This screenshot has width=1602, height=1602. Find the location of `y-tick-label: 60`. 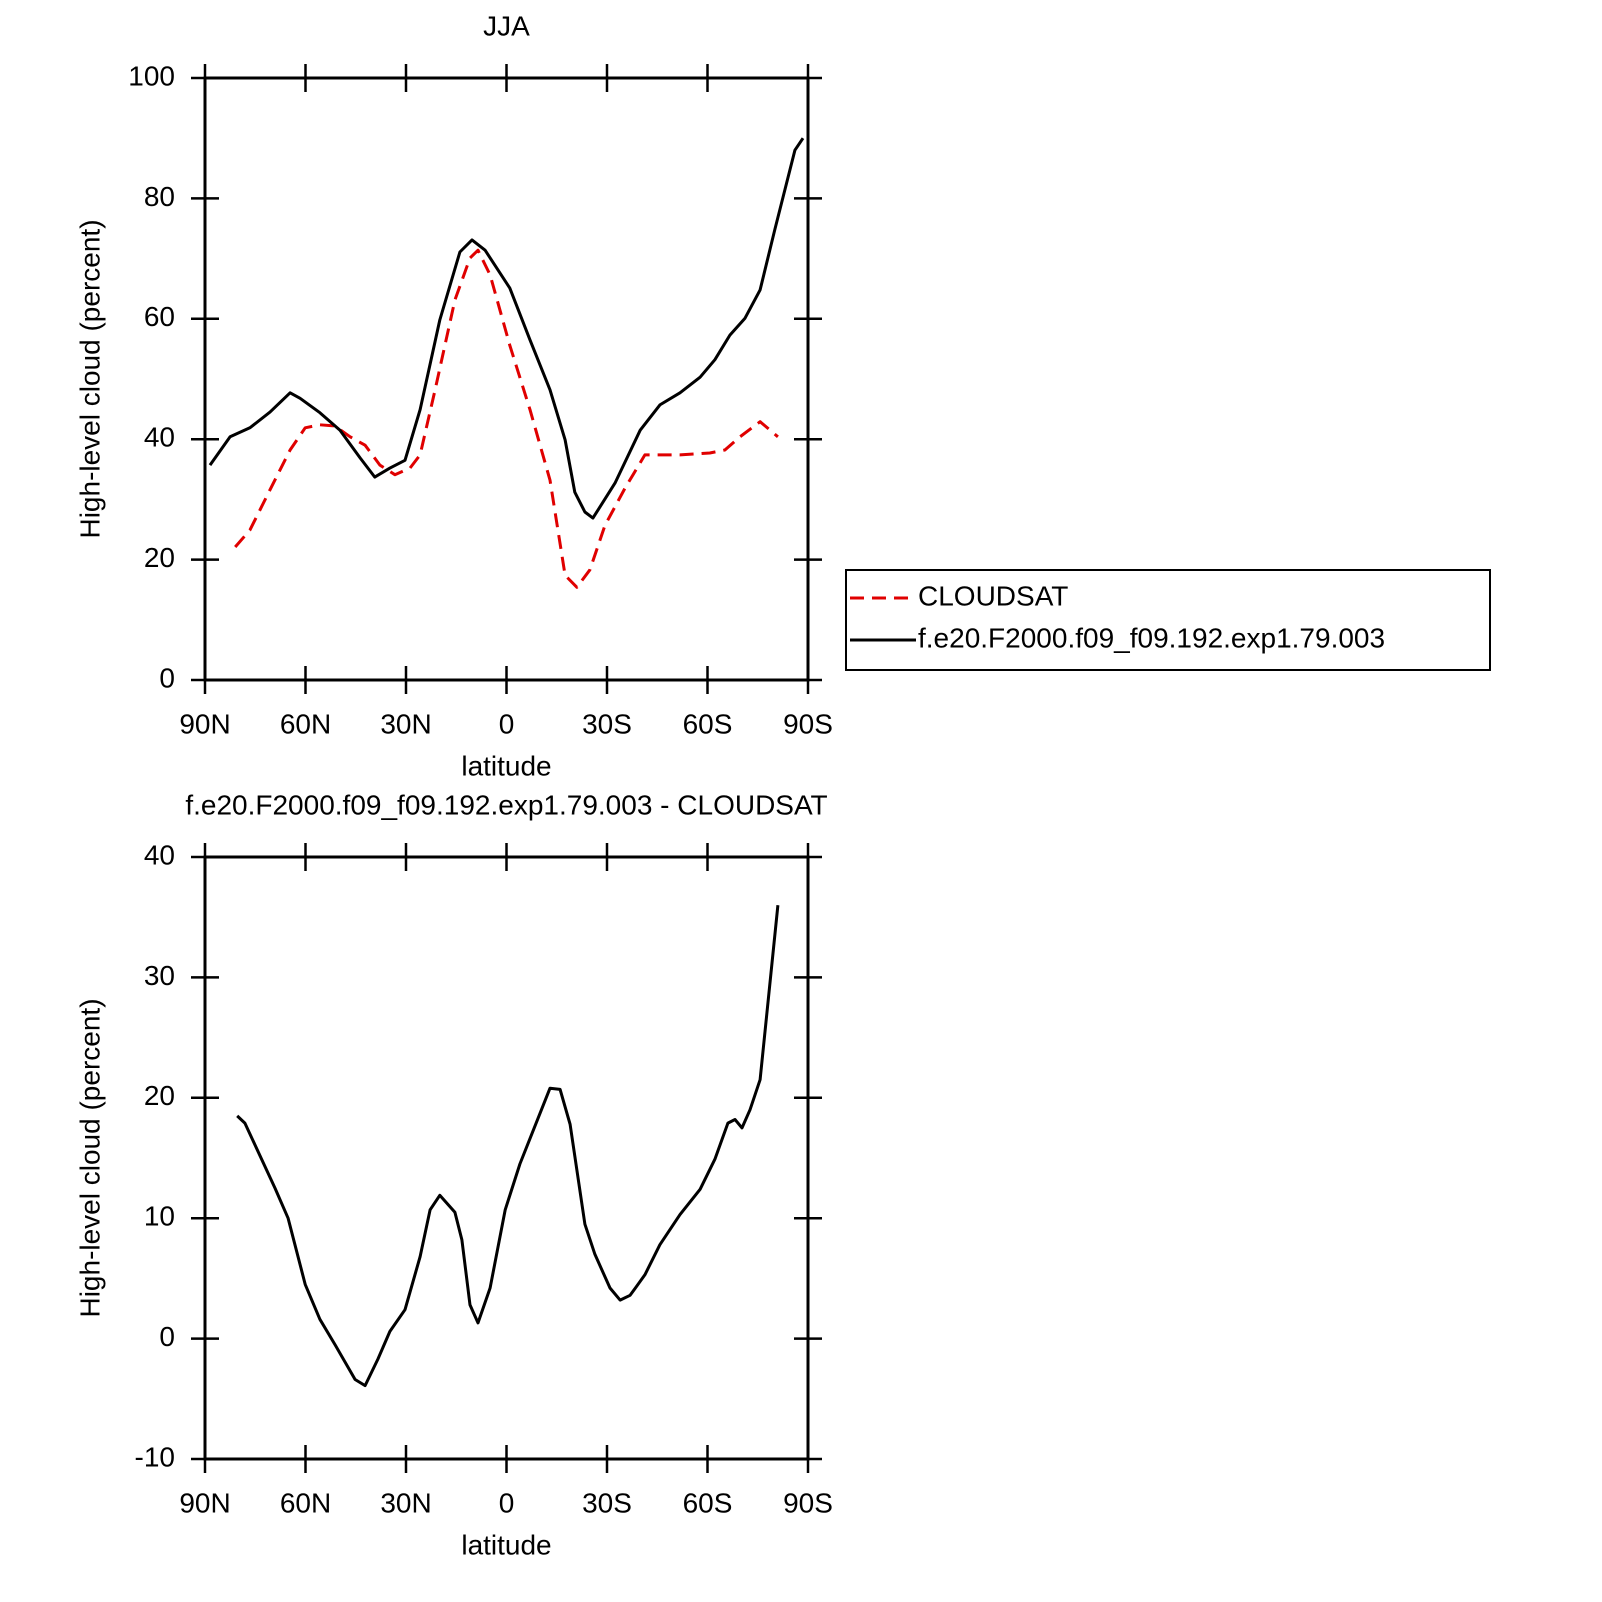

y-tick-label: 60 is located at coordinates (159, 316).